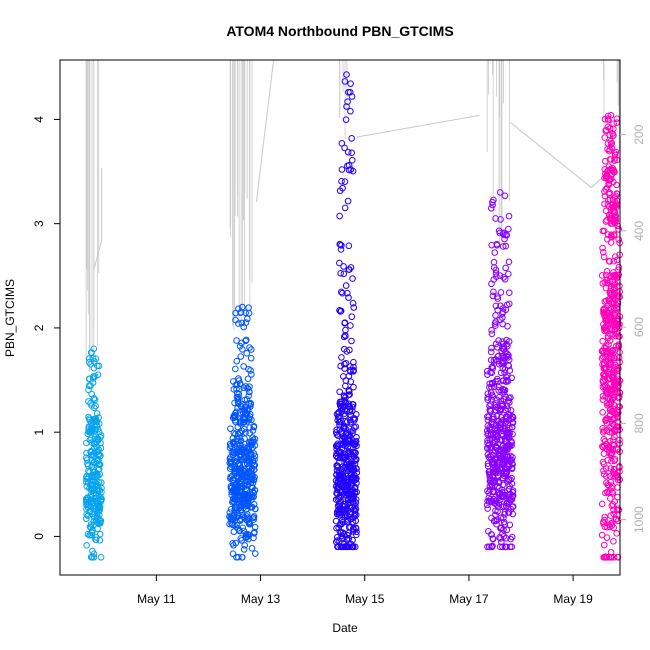  Describe the element at coordinates (261, 599) in the screenshot. I see `x-tick-label: May 13` at that location.